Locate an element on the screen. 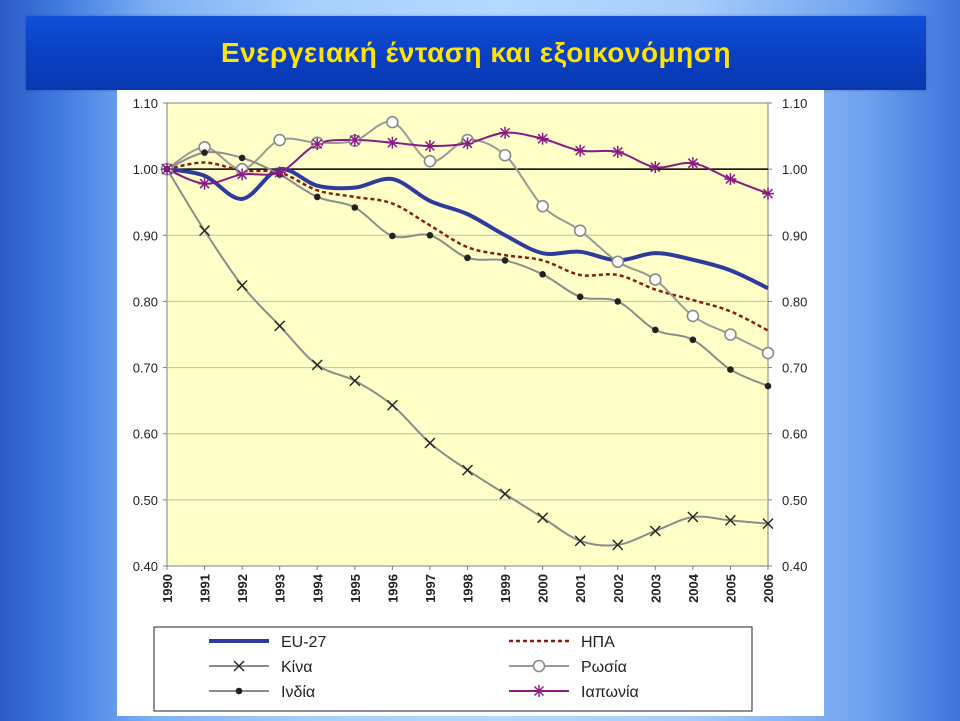  y2-tick-label: 0.80 is located at coordinates (794, 301).